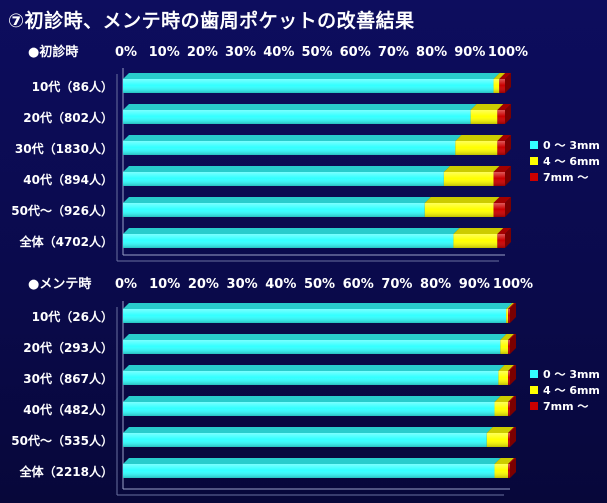 Image resolution: width=607 pixels, height=503 pixels. What do you see at coordinates (164, 284) in the screenshot?
I see `tick-label: 10%` at bounding box center [164, 284].